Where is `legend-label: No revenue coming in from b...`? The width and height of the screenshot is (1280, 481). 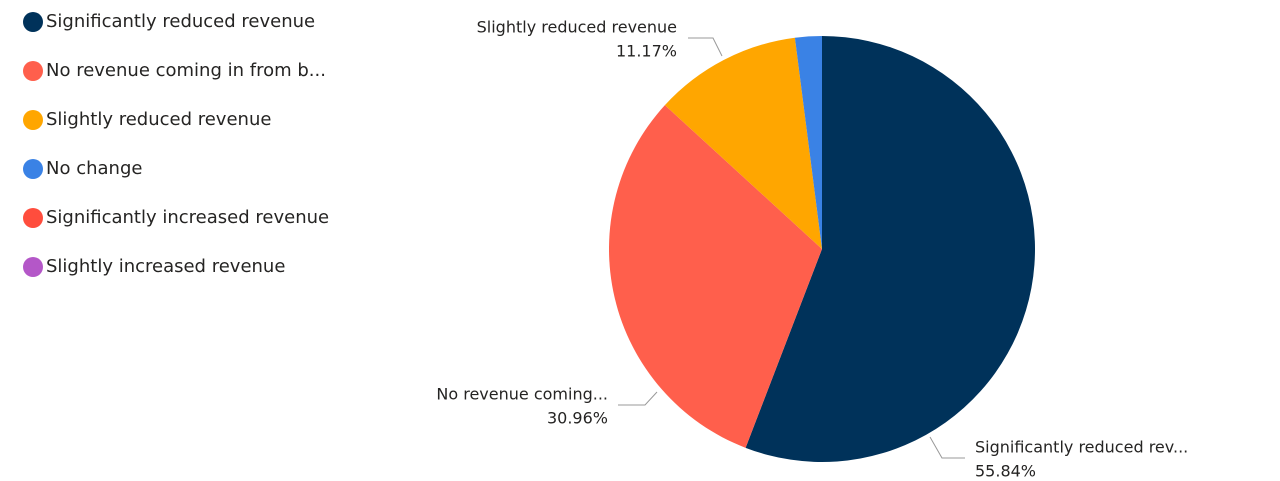
legend-label: No revenue coming in from b... is located at coordinates (186, 70).